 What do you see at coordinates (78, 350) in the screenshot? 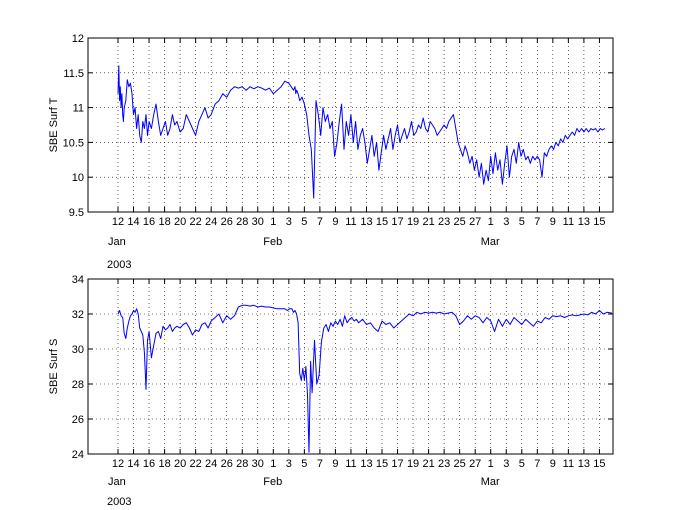
I see `y-tick-label: 30` at bounding box center [78, 350].